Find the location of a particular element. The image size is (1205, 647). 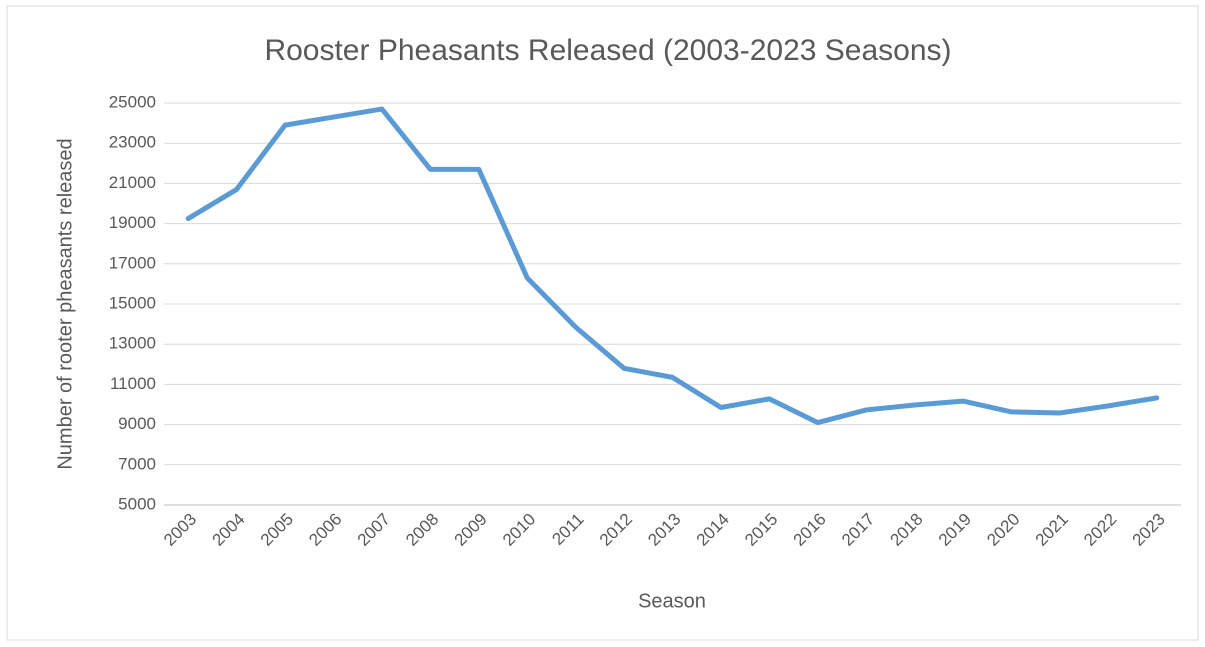

y-tick-label: 17000 is located at coordinates (132, 262).